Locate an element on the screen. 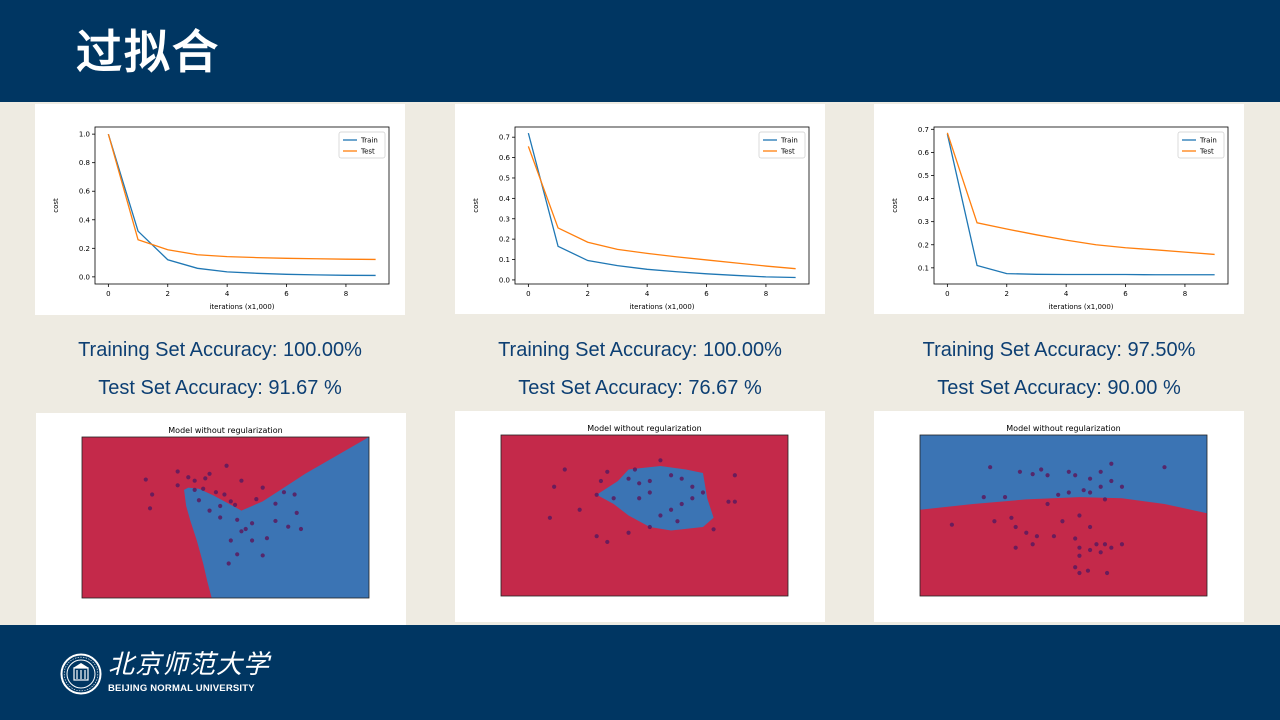 This screenshot has width=1280, height=720. blue-region-inner is located at coordinates (655, 498).